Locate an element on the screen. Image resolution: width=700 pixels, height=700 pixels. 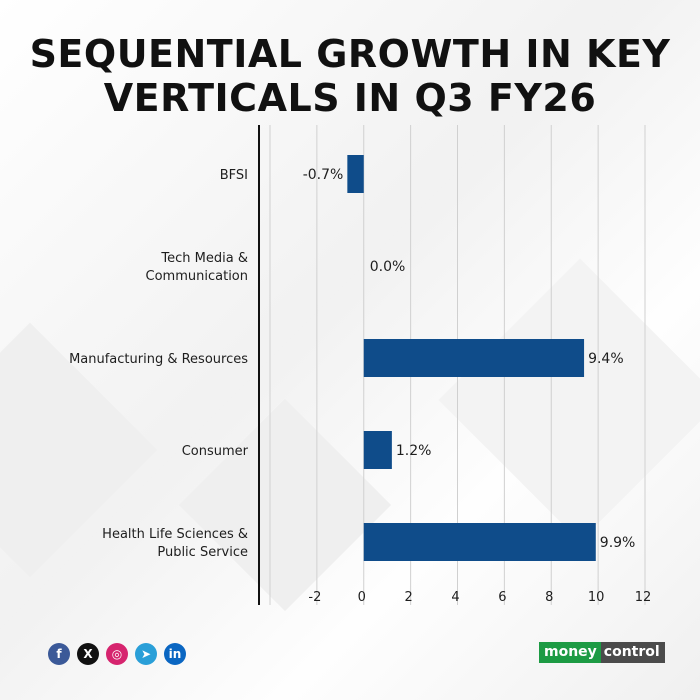
data-label: 9.4% is located at coordinates (606, 359).